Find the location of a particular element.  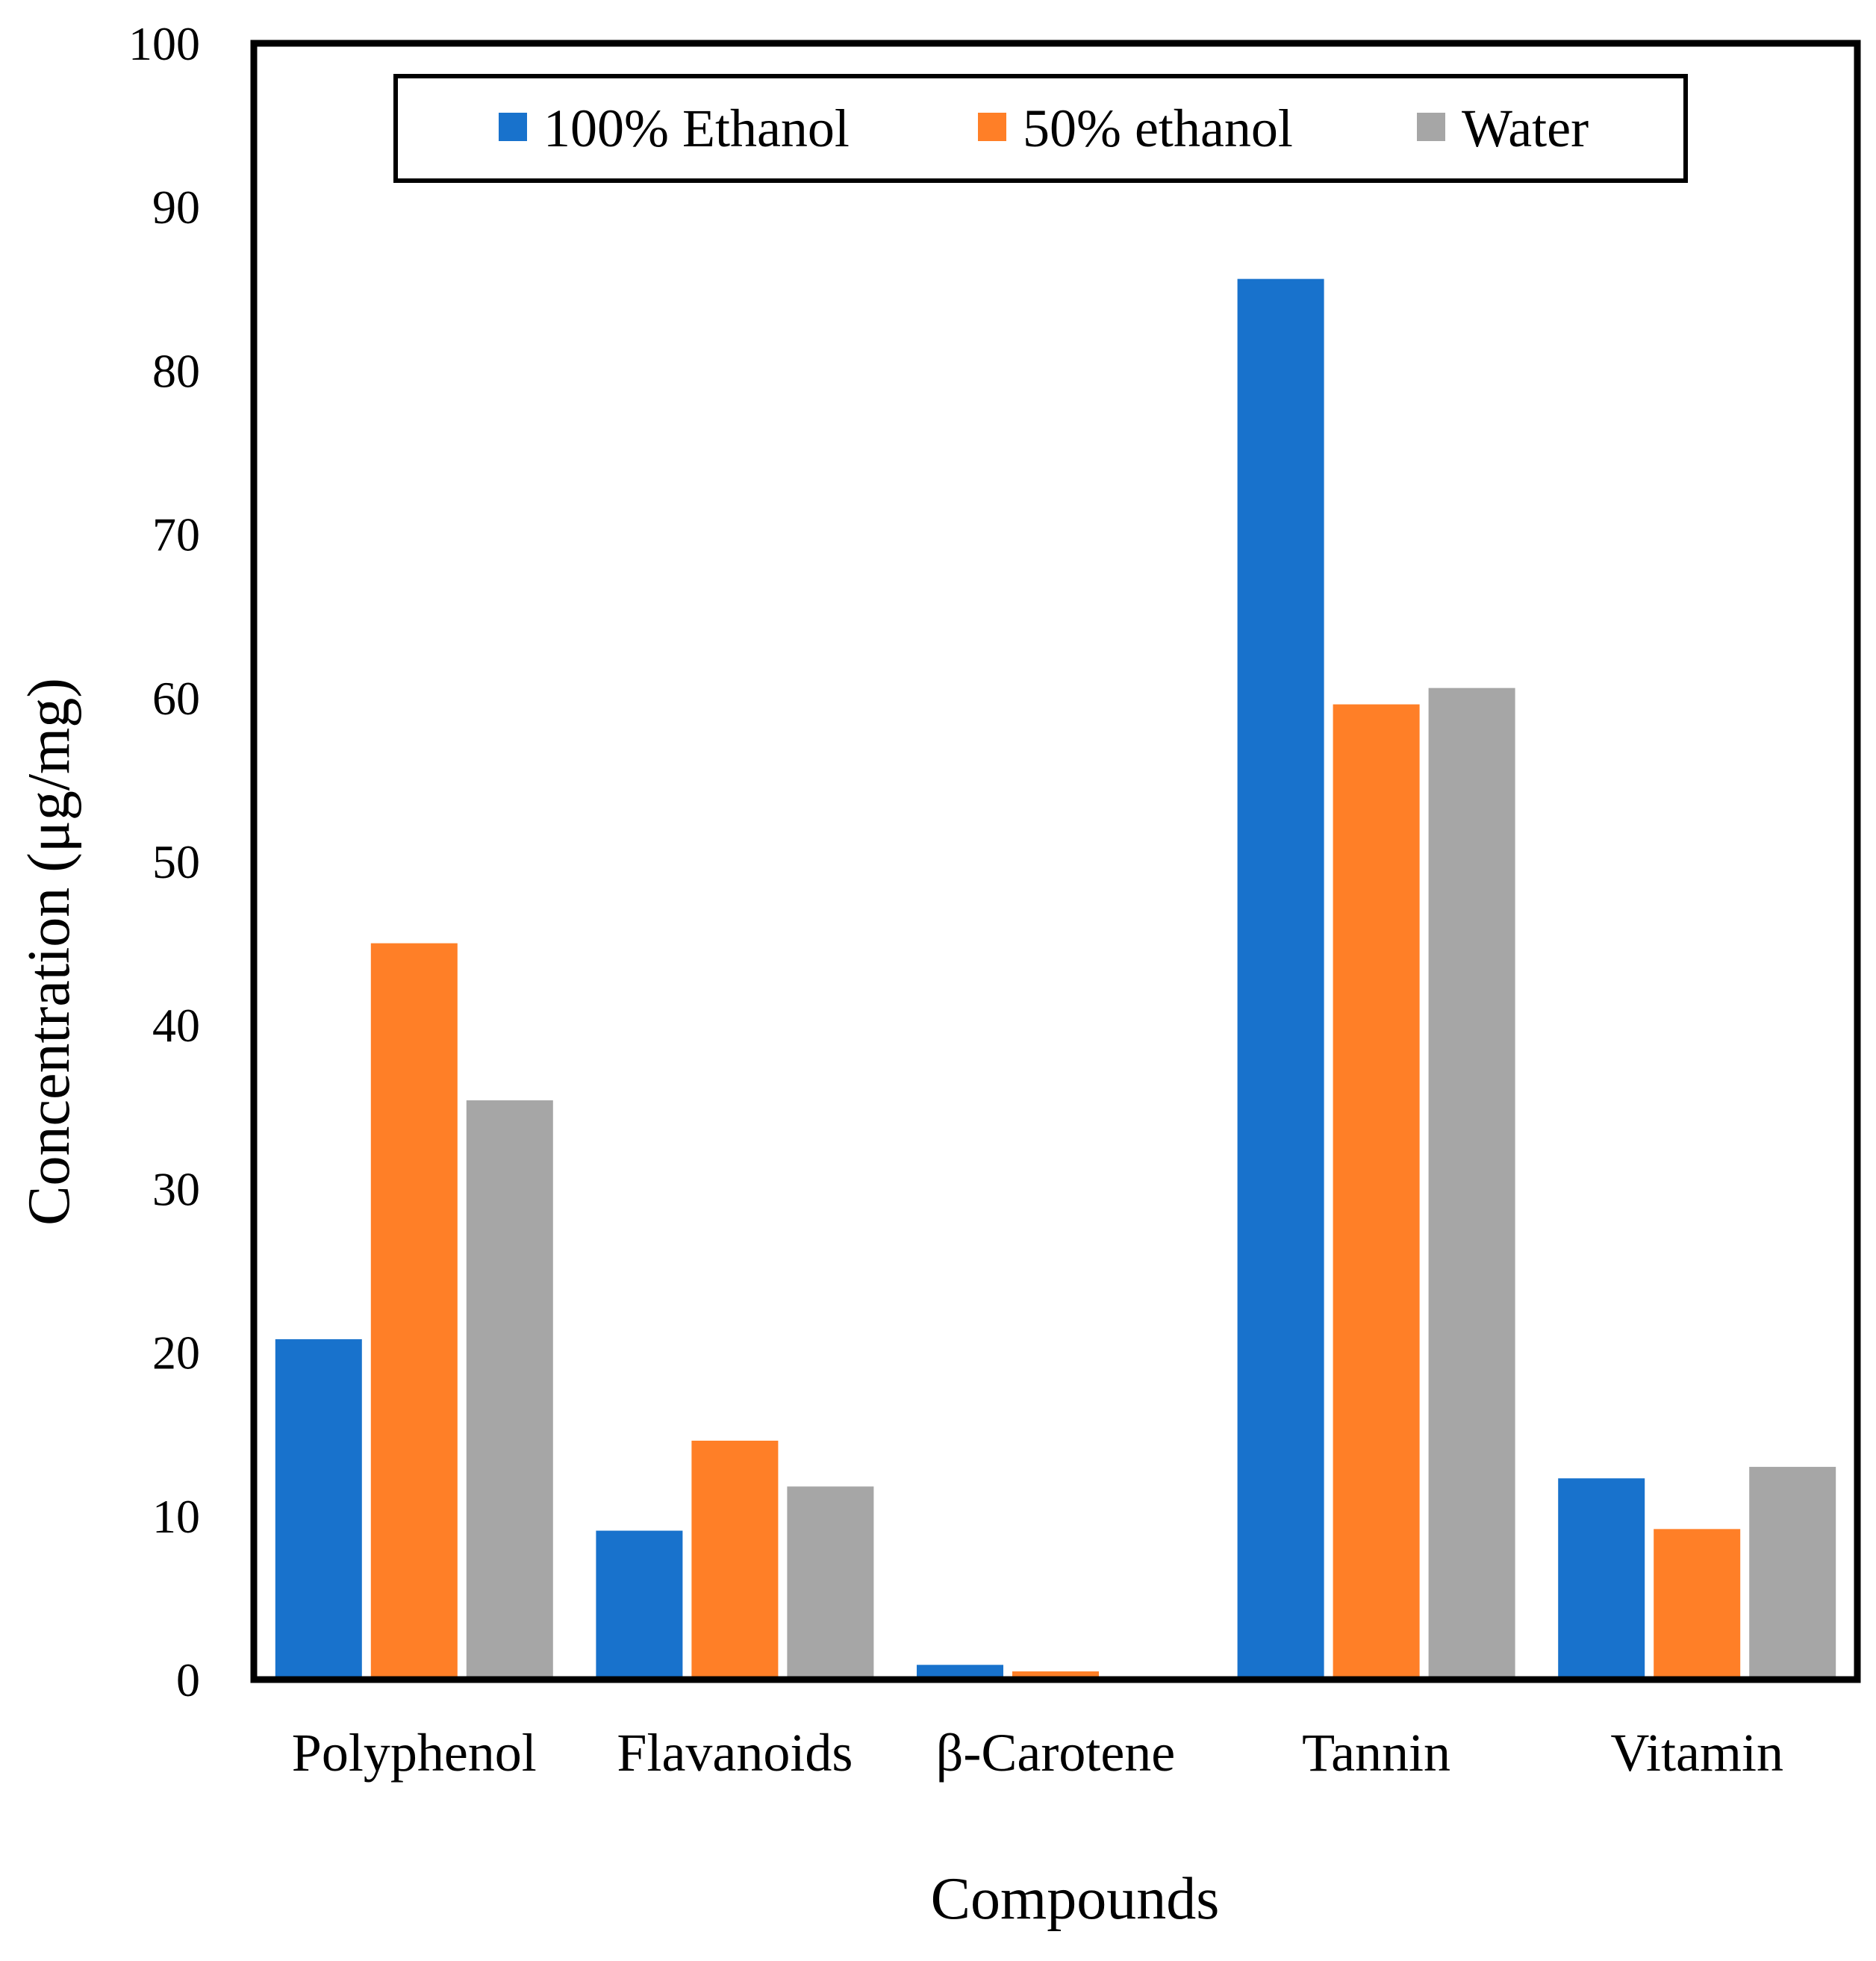

bar-carotene-100-ethanol is located at coordinates (960, 1672).